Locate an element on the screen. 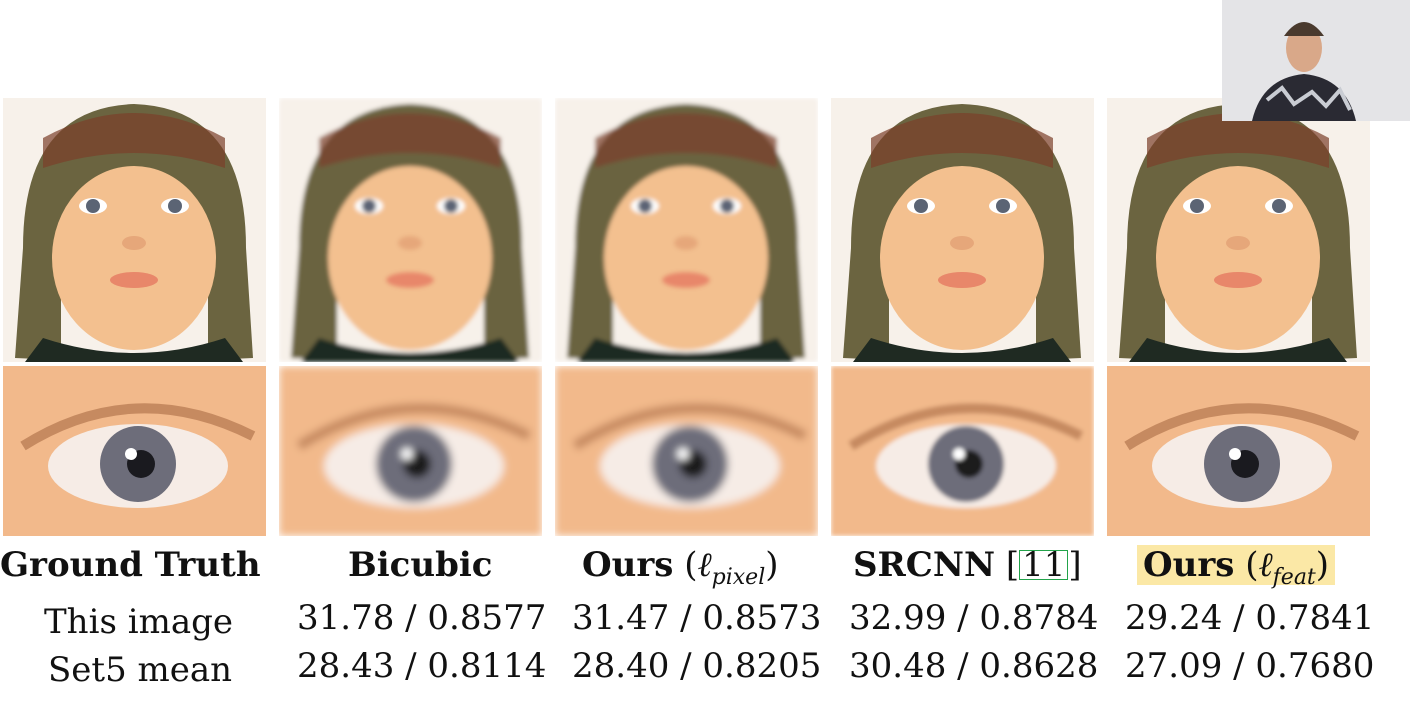  metric-bicubic-this-image: 31.78 / 0.8577 is located at coordinates (422, 618).